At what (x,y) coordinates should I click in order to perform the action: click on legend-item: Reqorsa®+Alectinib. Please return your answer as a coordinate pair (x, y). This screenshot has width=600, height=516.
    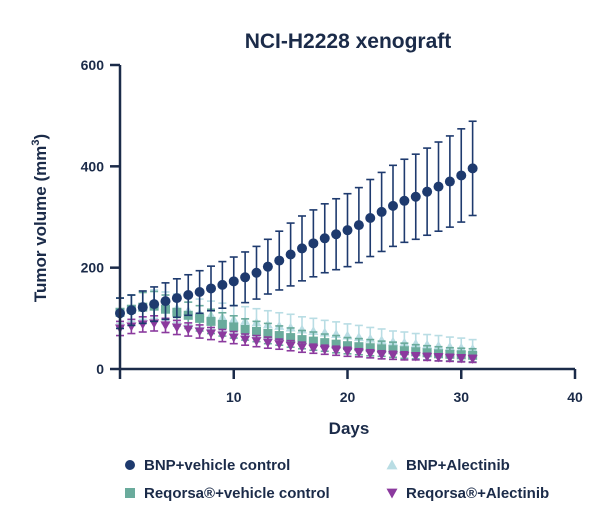
    Looking at the image, I should click on (467, 493).